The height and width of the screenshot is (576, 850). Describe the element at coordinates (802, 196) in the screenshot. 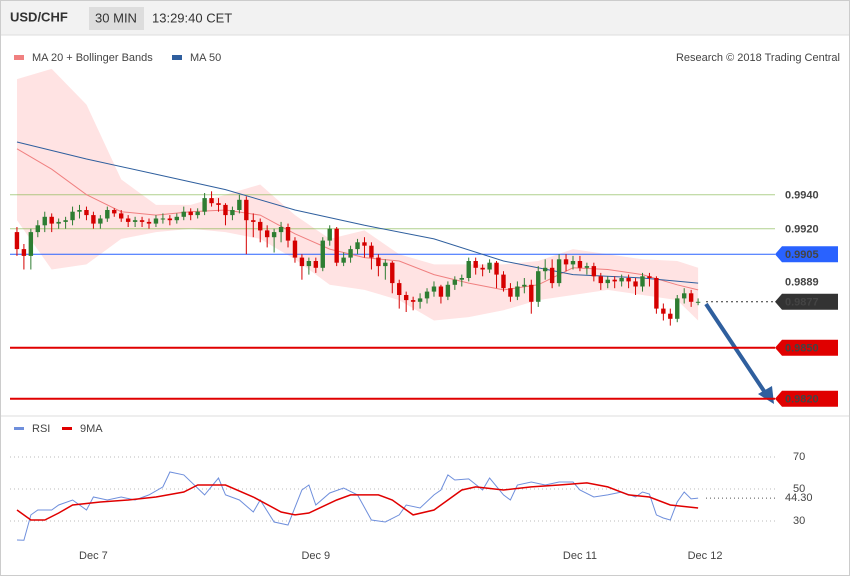

I see `level-label: 0.9940` at that location.